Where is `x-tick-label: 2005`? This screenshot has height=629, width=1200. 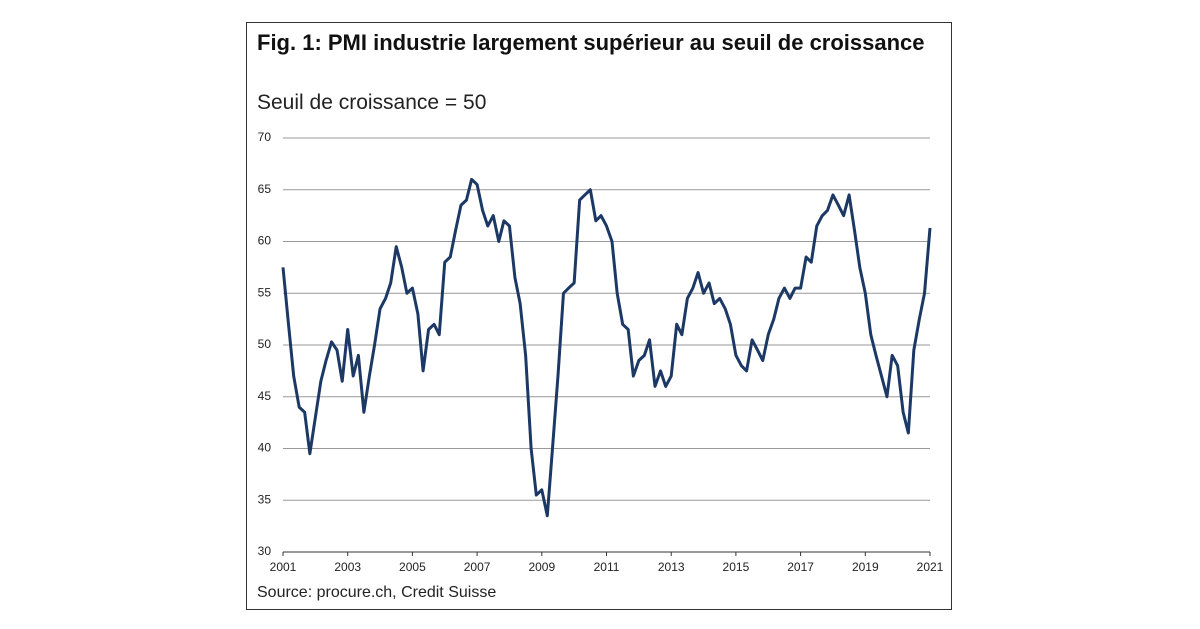
x-tick-label: 2005 is located at coordinates (412, 567).